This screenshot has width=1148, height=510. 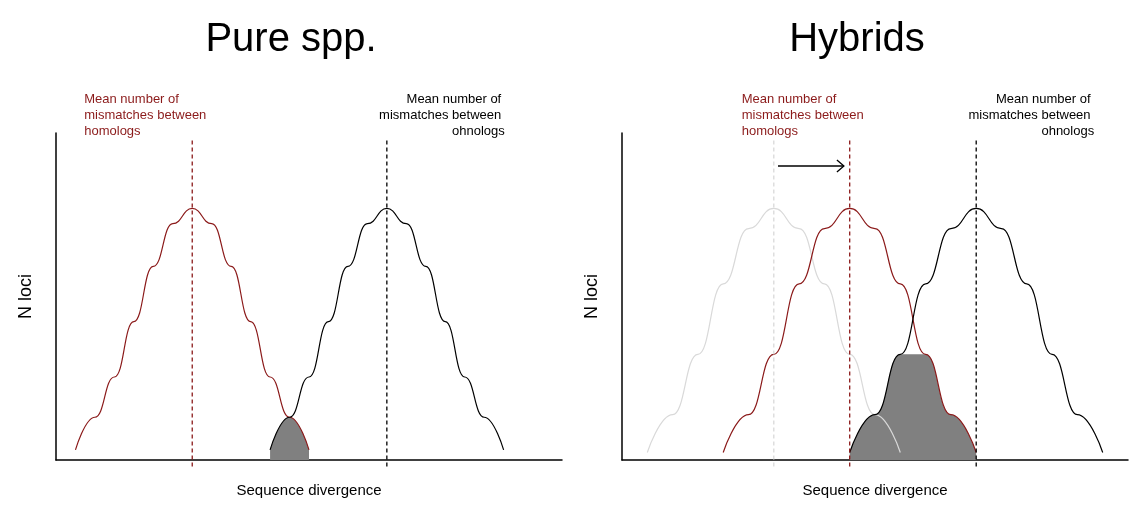 What do you see at coordinates (291, 37) in the screenshot?
I see `chart-title: Pure spp.` at bounding box center [291, 37].